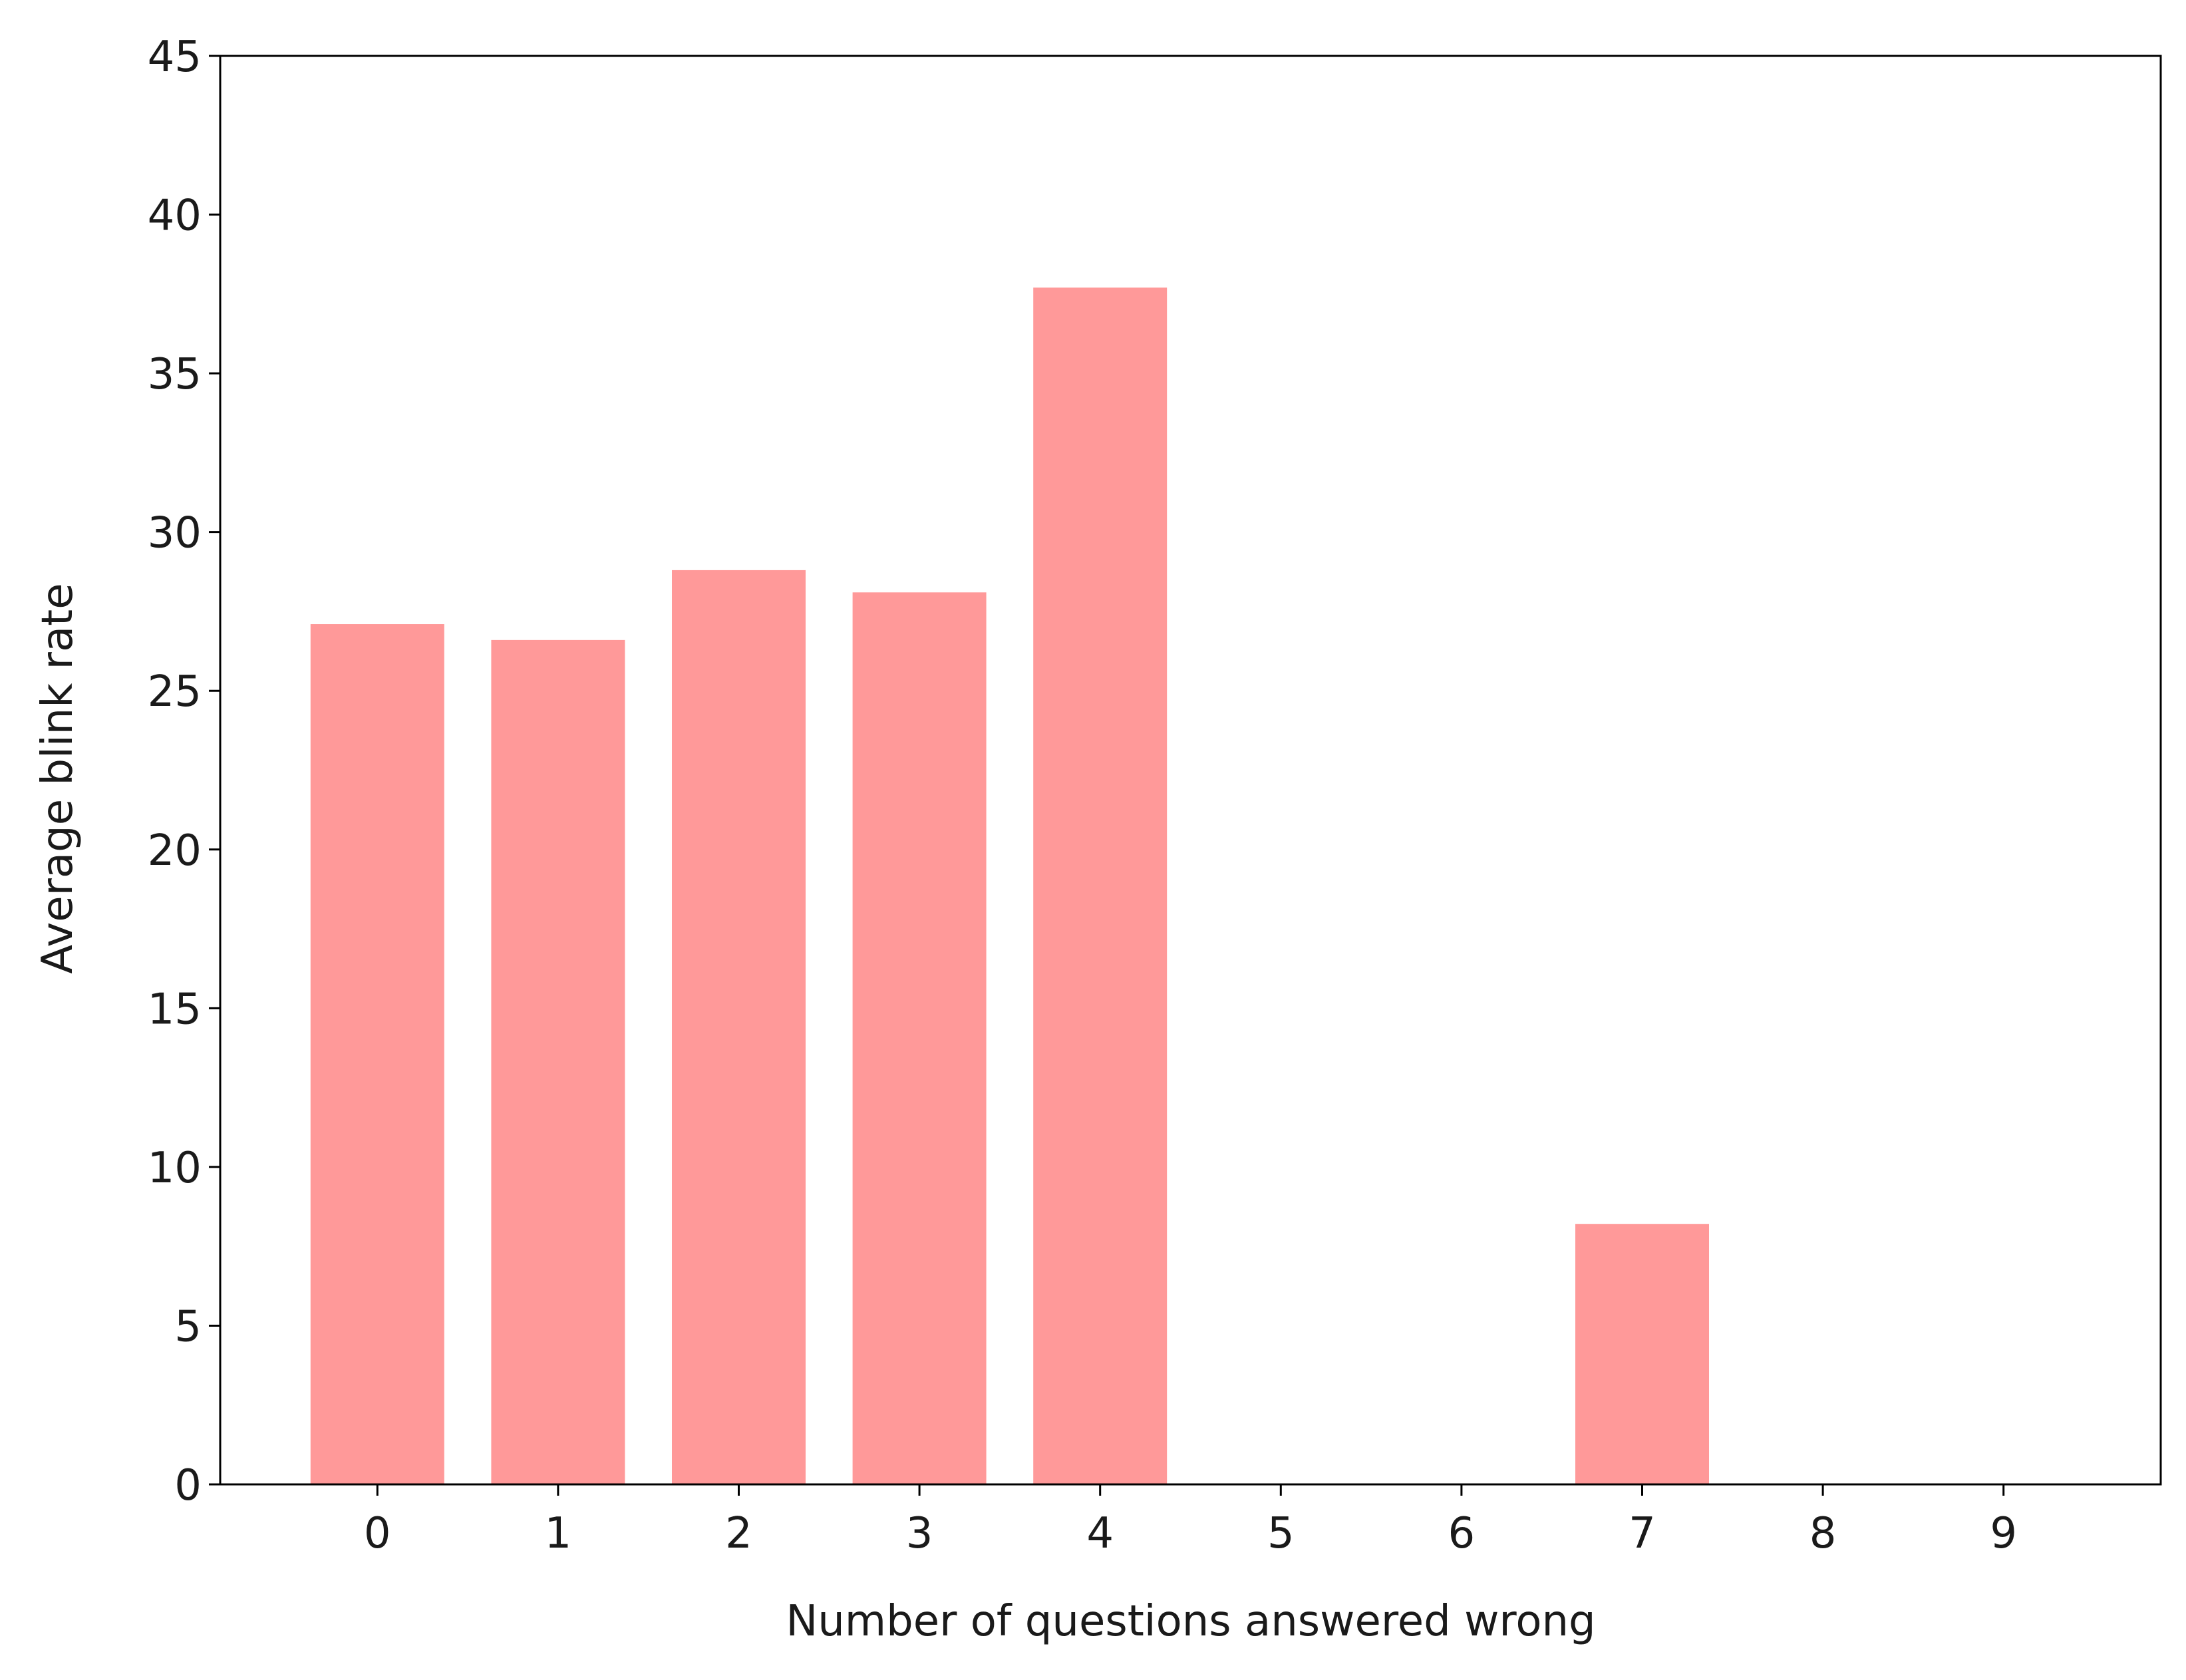  Describe the element at coordinates (919, 1533) in the screenshot. I see `x-tick-label: 3` at that location.